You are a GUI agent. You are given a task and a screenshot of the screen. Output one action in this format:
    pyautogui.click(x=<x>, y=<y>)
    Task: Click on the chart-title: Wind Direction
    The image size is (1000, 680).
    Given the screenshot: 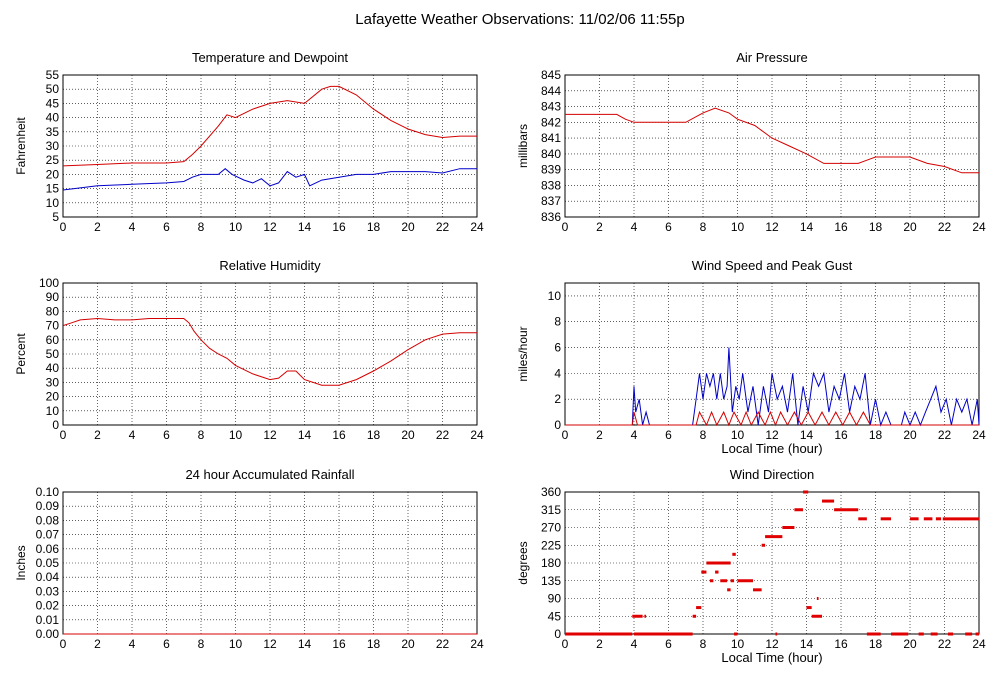 What is the action you would take?
    pyautogui.click(x=772, y=474)
    